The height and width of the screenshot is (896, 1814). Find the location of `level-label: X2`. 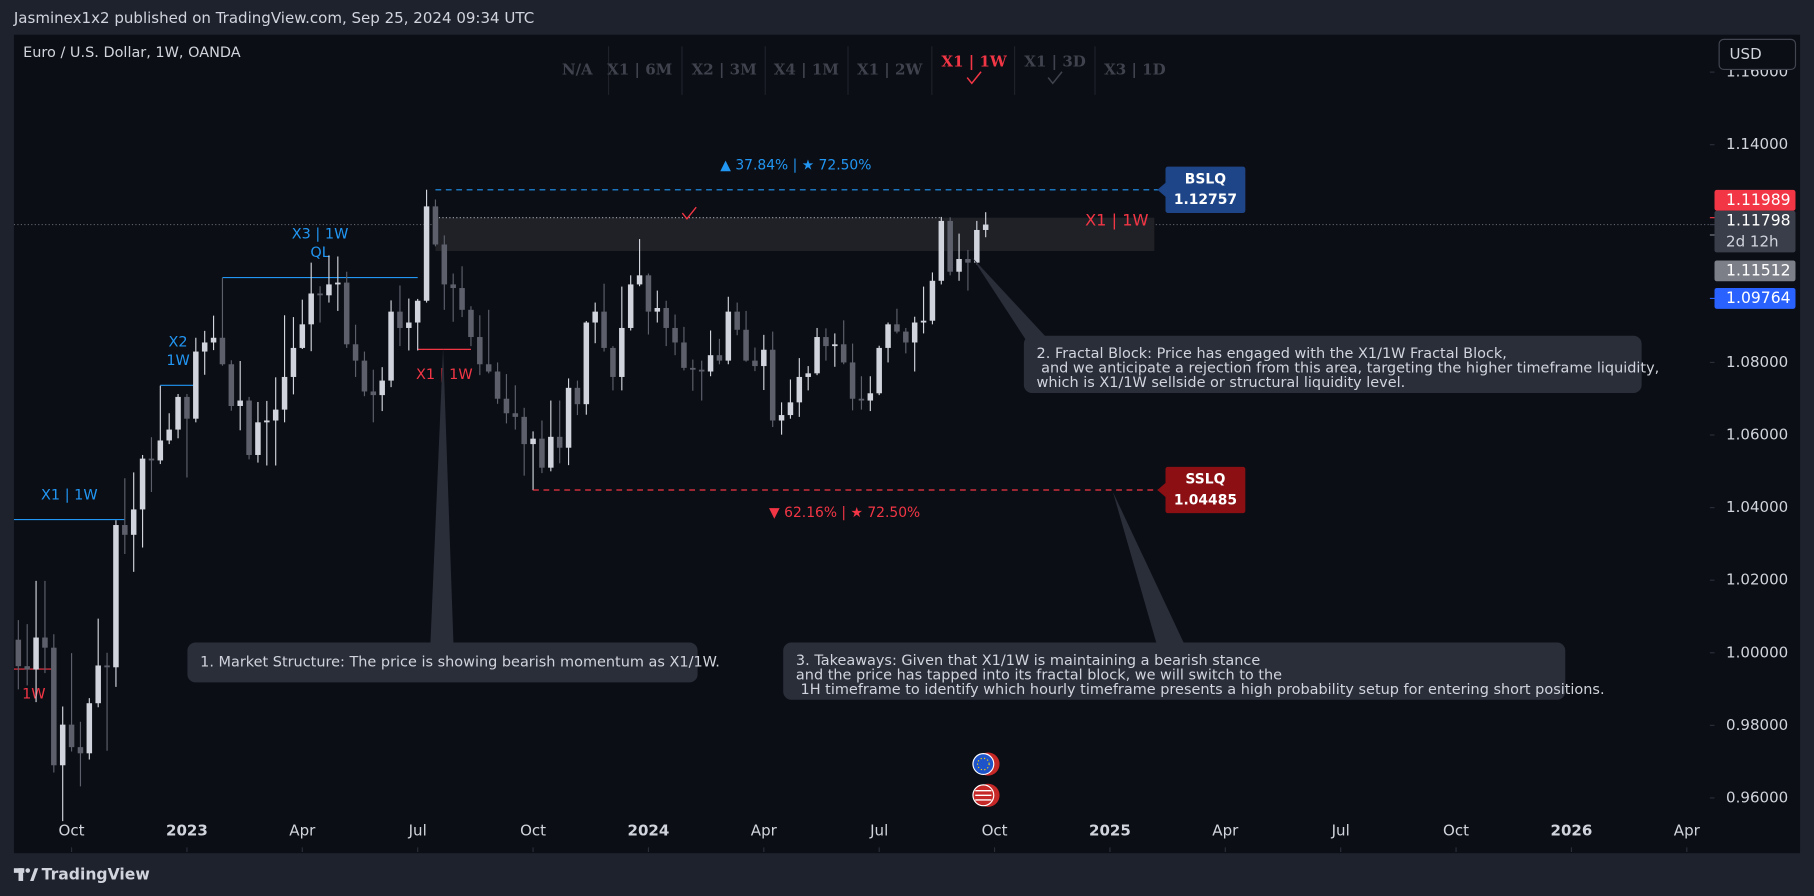

level-label: X2 is located at coordinates (178, 342).